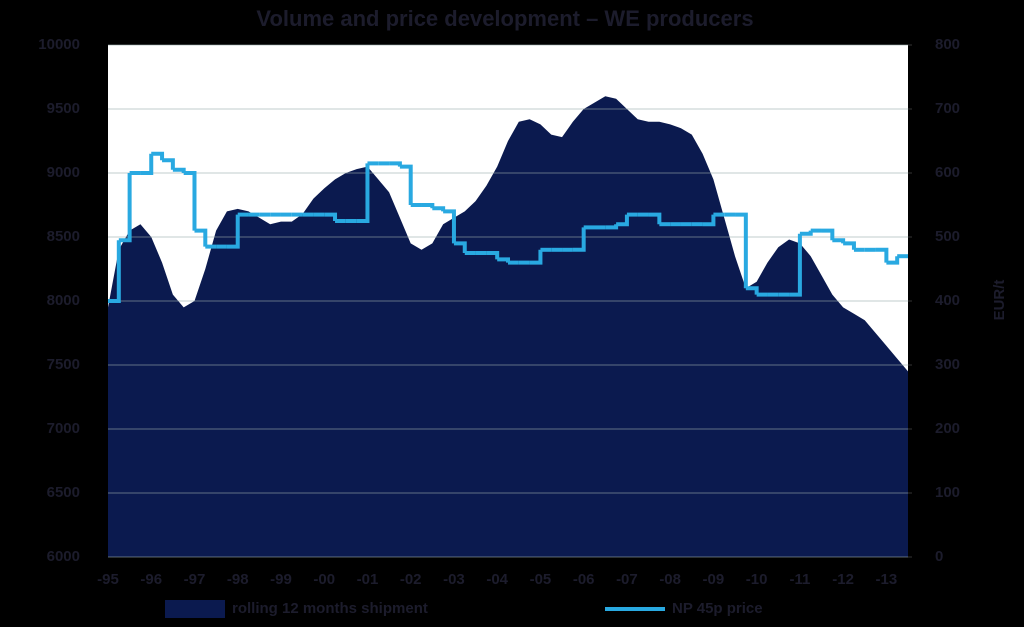 This screenshot has height=627, width=1024. Describe the element at coordinates (195, 609) in the screenshot. I see `legend-swatch` at that location.